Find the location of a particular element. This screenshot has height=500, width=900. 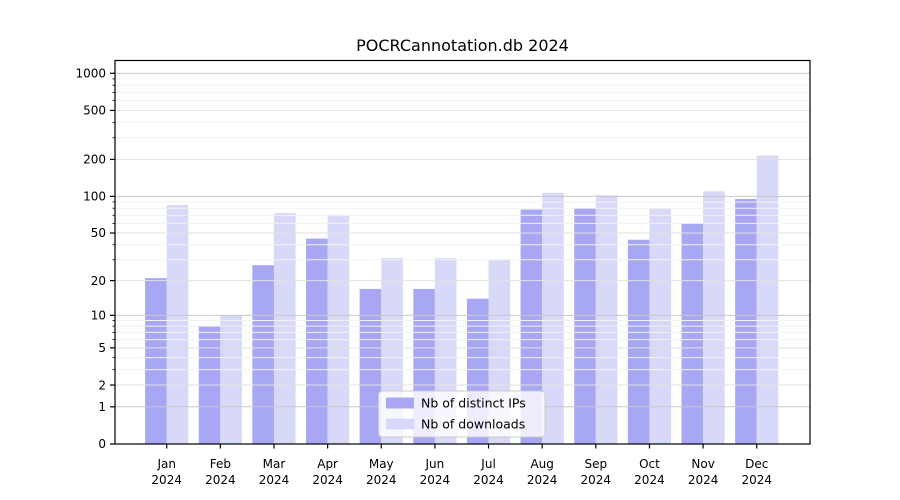

bar-mar-distinct-ips is located at coordinates (263, 354).